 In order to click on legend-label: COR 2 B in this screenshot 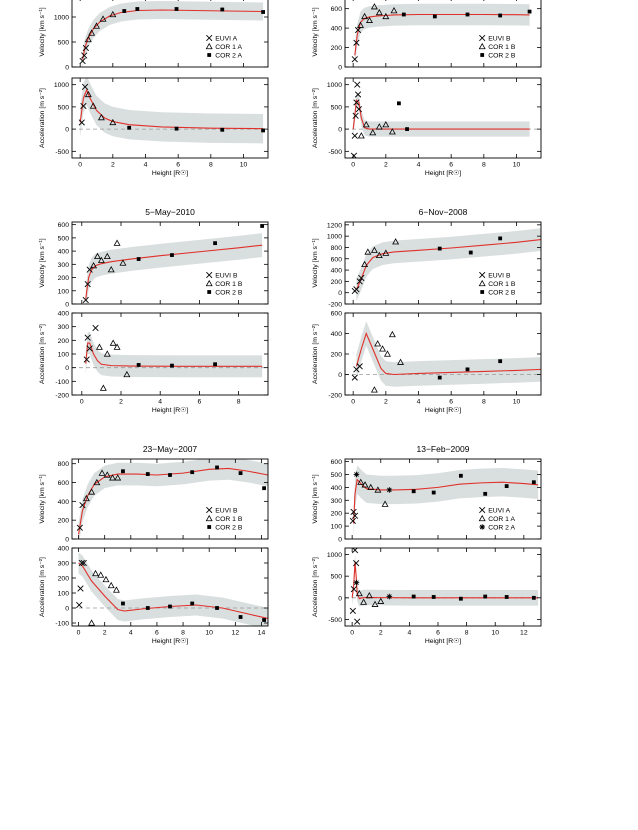, I will do `click(229, 293)`.